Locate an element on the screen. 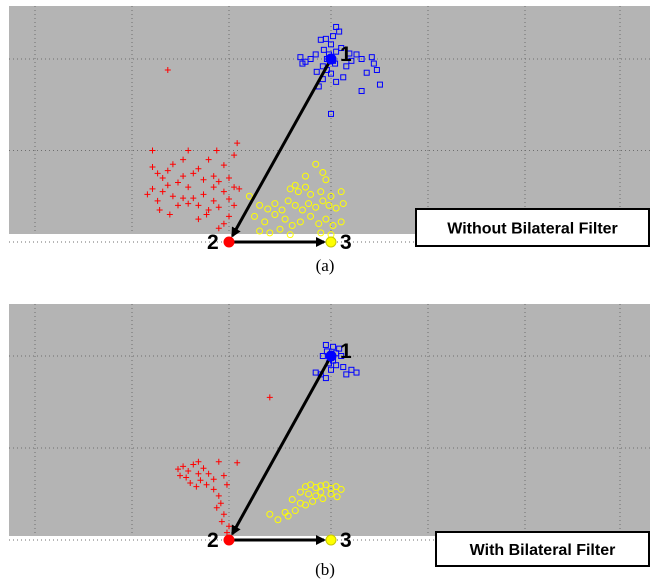 The height and width of the screenshot is (584, 650). filter-label-box is located at coordinates (542, 549).